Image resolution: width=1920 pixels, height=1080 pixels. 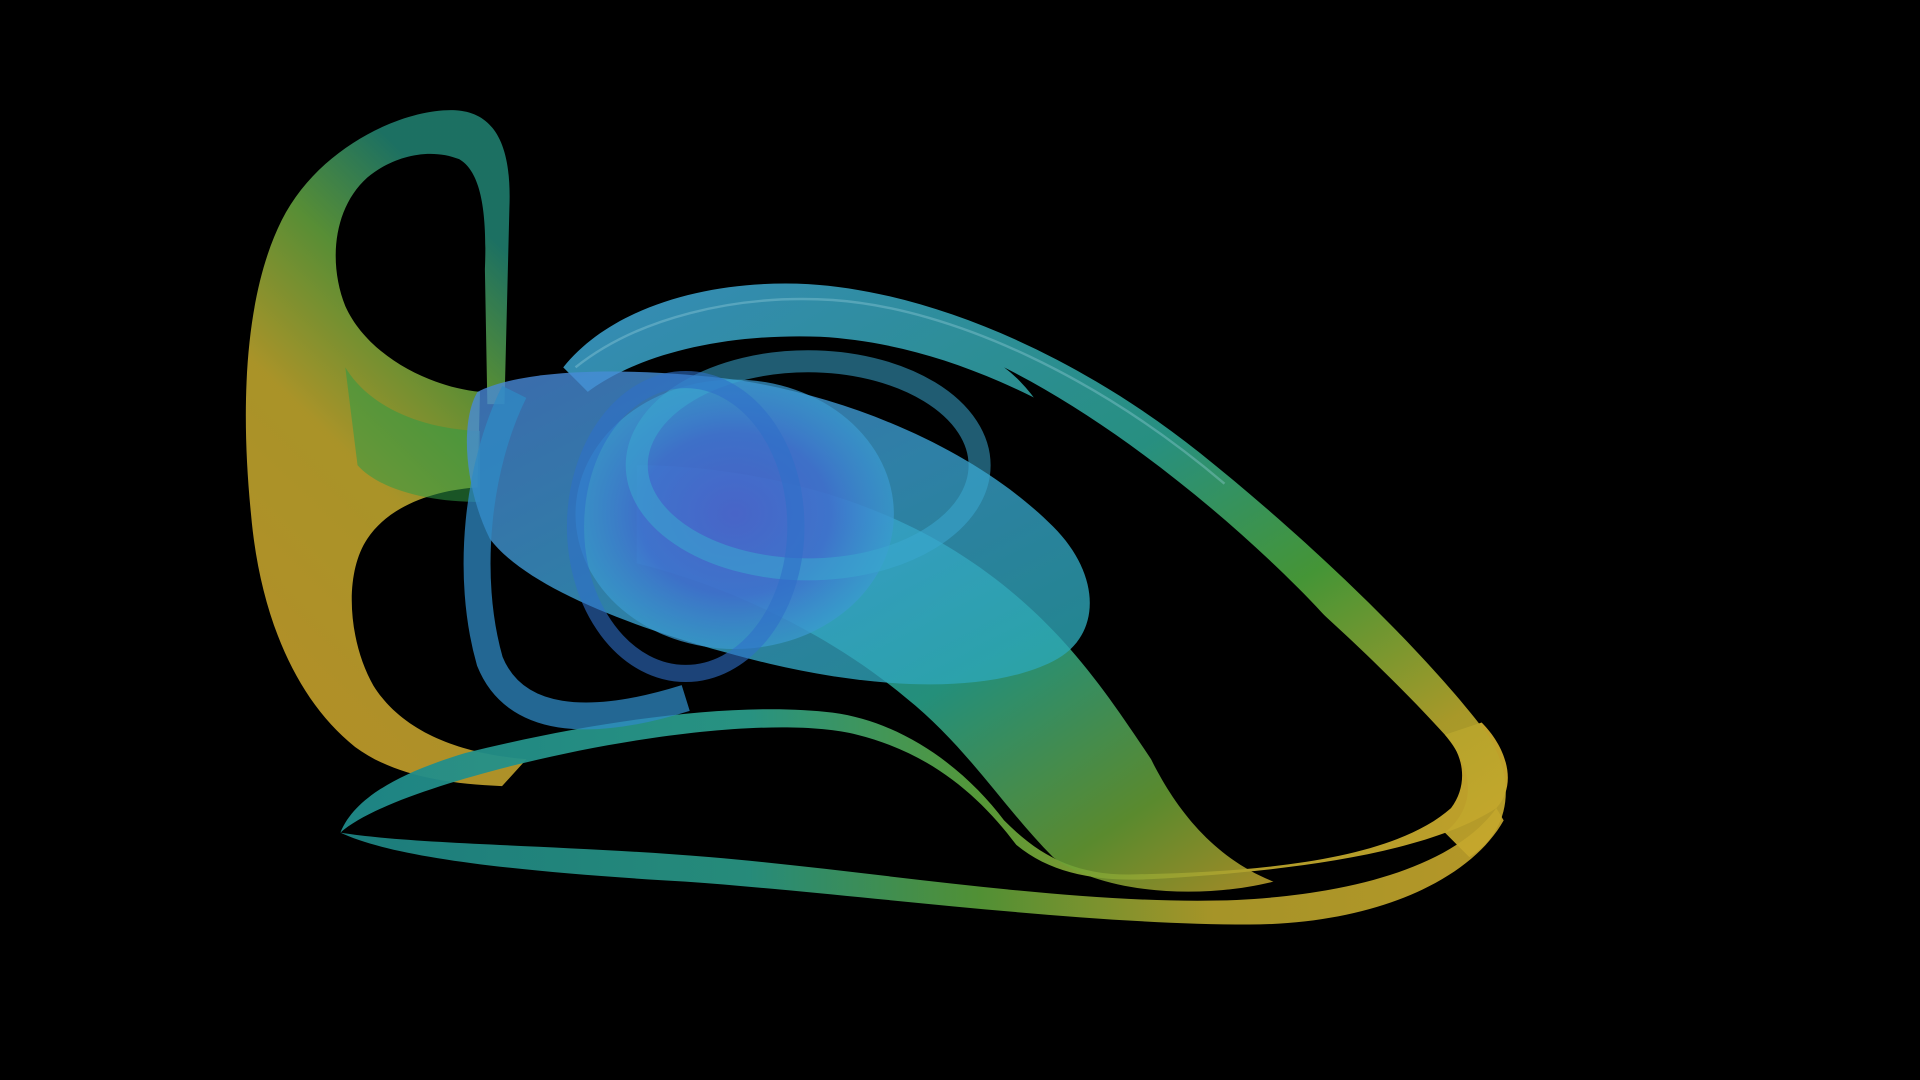 What do you see at coordinates (685, 527) in the screenshot?
I see `core-inner-ring` at bounding box center [685, 527].